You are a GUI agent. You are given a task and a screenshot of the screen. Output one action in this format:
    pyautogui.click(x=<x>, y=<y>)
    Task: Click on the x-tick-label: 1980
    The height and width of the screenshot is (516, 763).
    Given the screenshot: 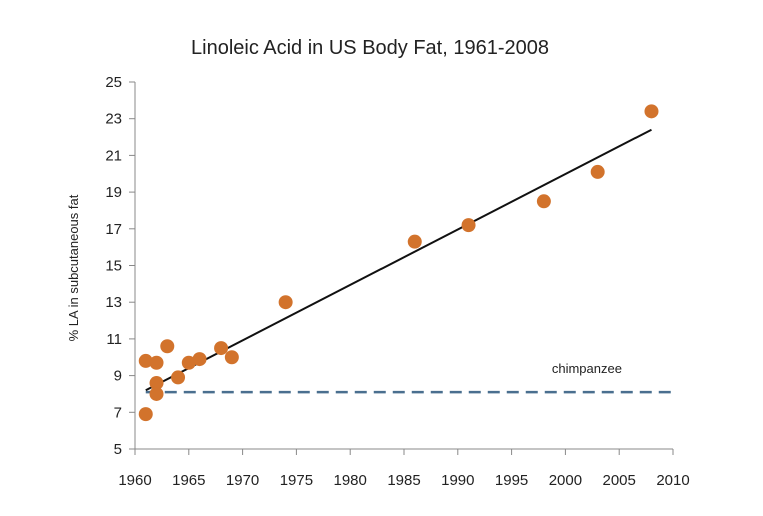 What is the action you would take?
    pyautogui.click(x=350, y=480)
    